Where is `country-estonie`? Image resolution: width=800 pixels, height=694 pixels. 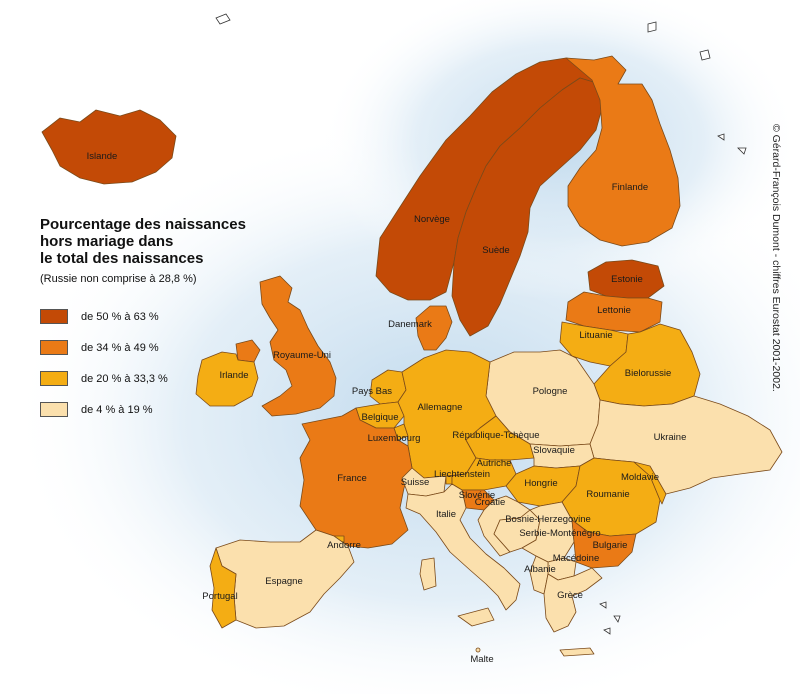
country-estonie is located at coordinates (626, 279).